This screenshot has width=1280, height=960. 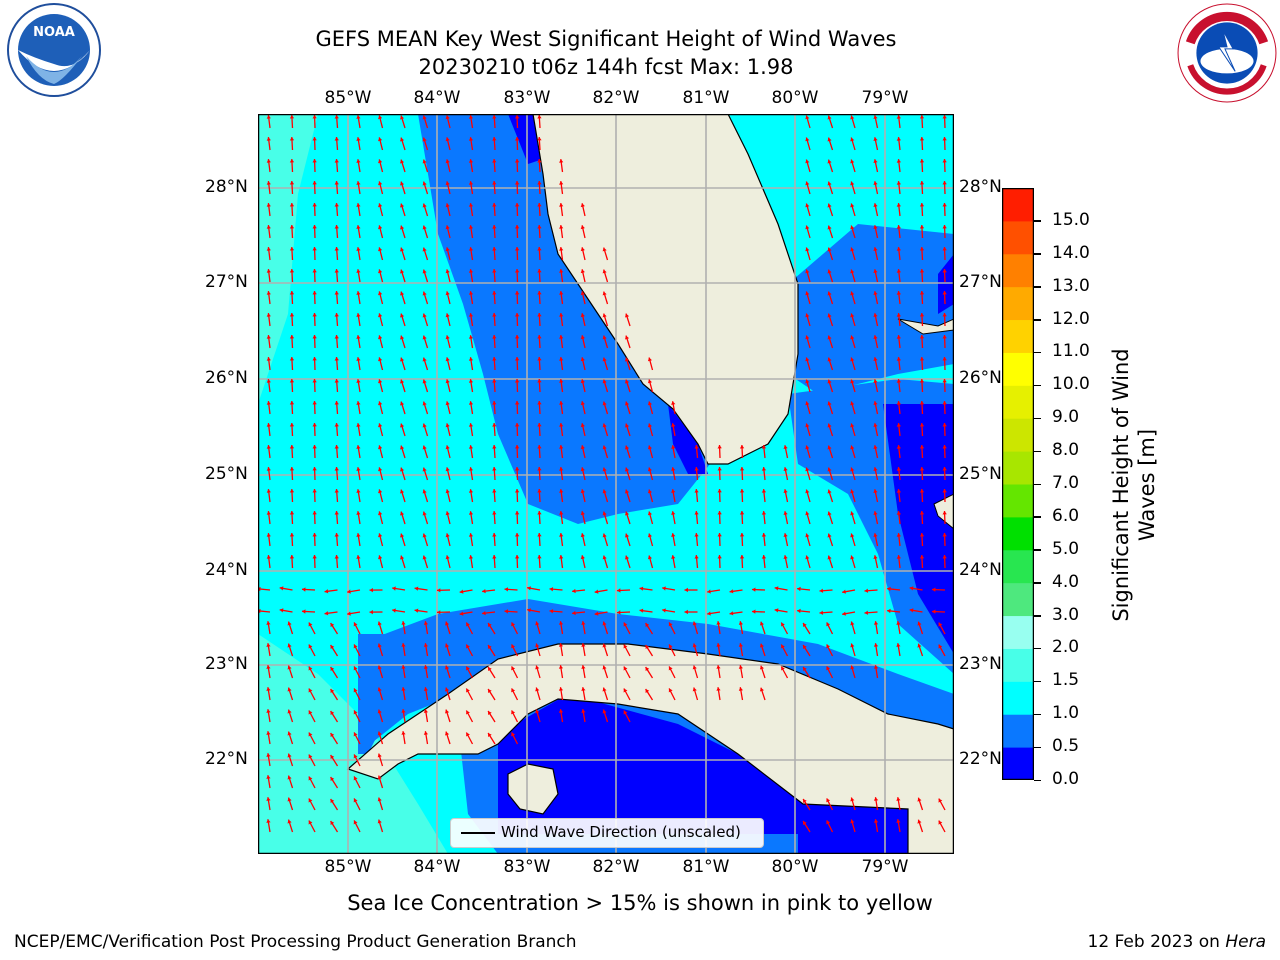 What do you see at coordinates (1071, 351) in the screenshot?
I see `colorbar-tick-label: 11.0` at bounding box center [1071, 351].